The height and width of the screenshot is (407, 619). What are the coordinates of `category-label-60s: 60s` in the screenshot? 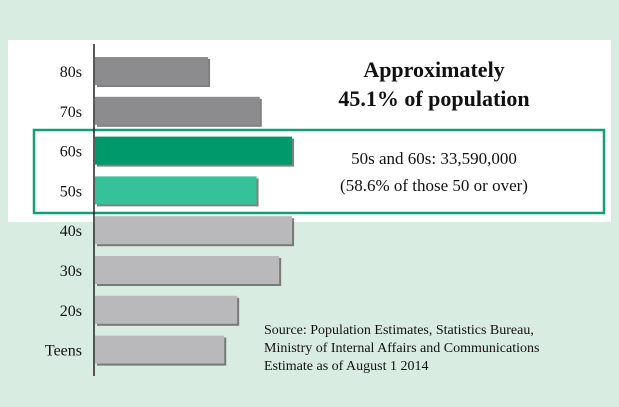 It's located at (71, 152).